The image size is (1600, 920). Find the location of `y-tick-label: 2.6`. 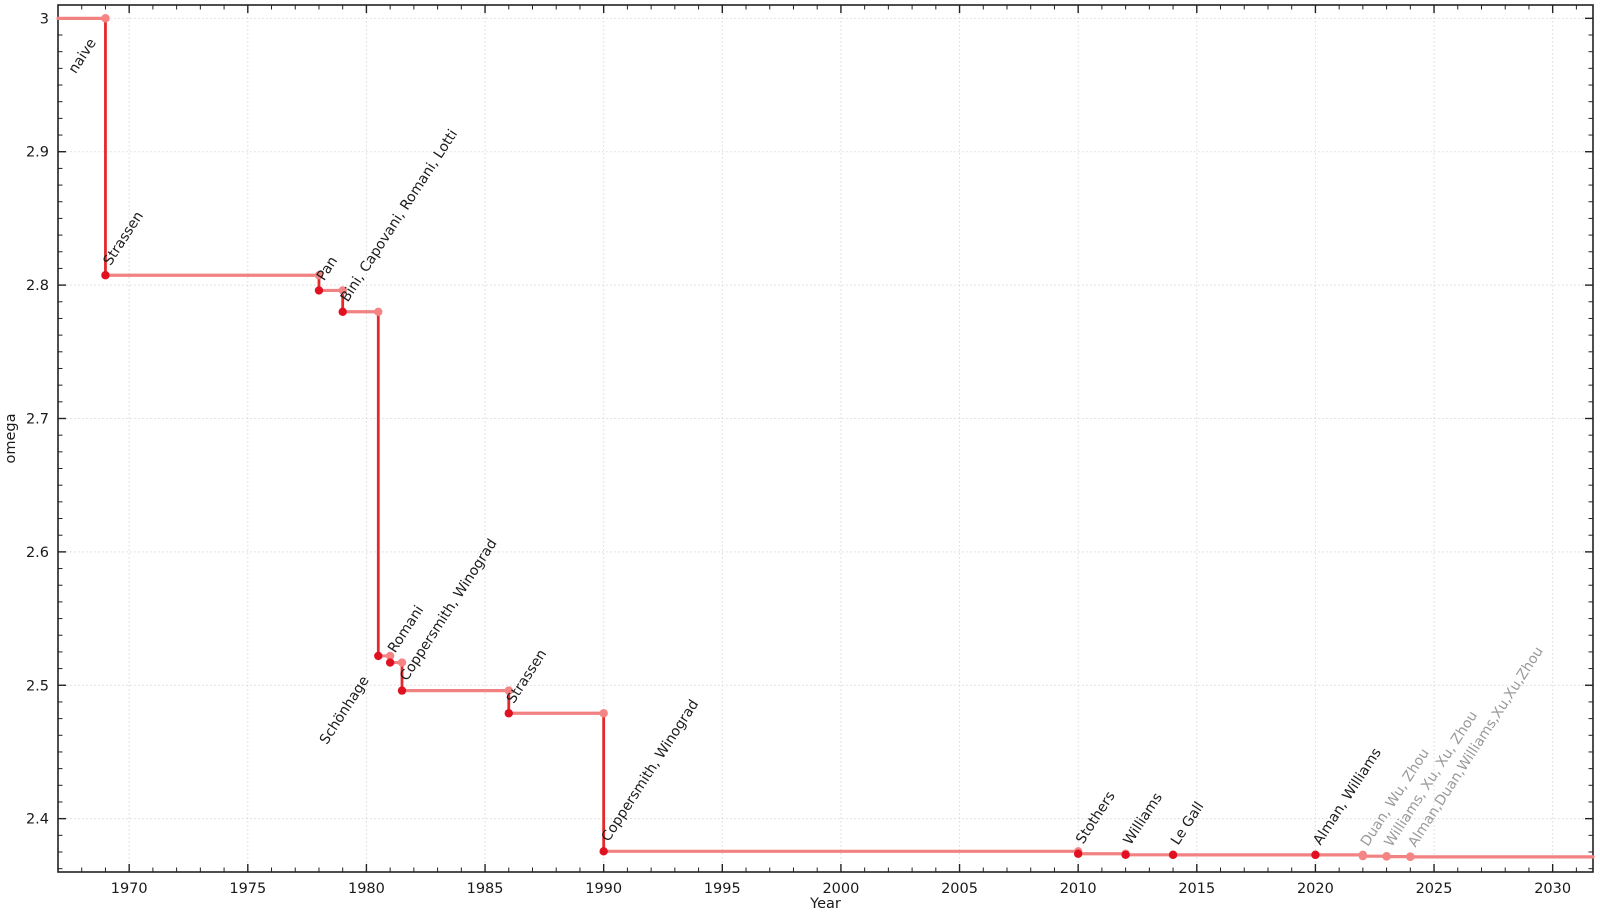

y-tick-label: 2.6 is located at coordinates (37, 553).